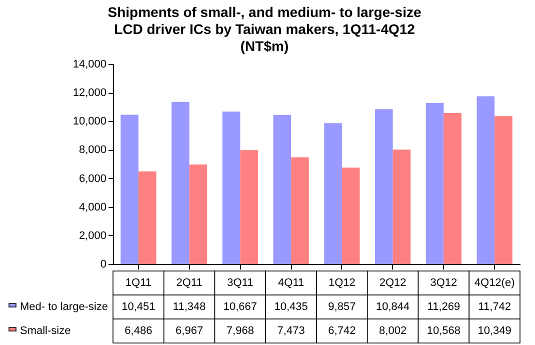 The width and height of the screenshot is (535, 345). I want to click on x-tick-label: 4Q12(e), so click(494, 283).